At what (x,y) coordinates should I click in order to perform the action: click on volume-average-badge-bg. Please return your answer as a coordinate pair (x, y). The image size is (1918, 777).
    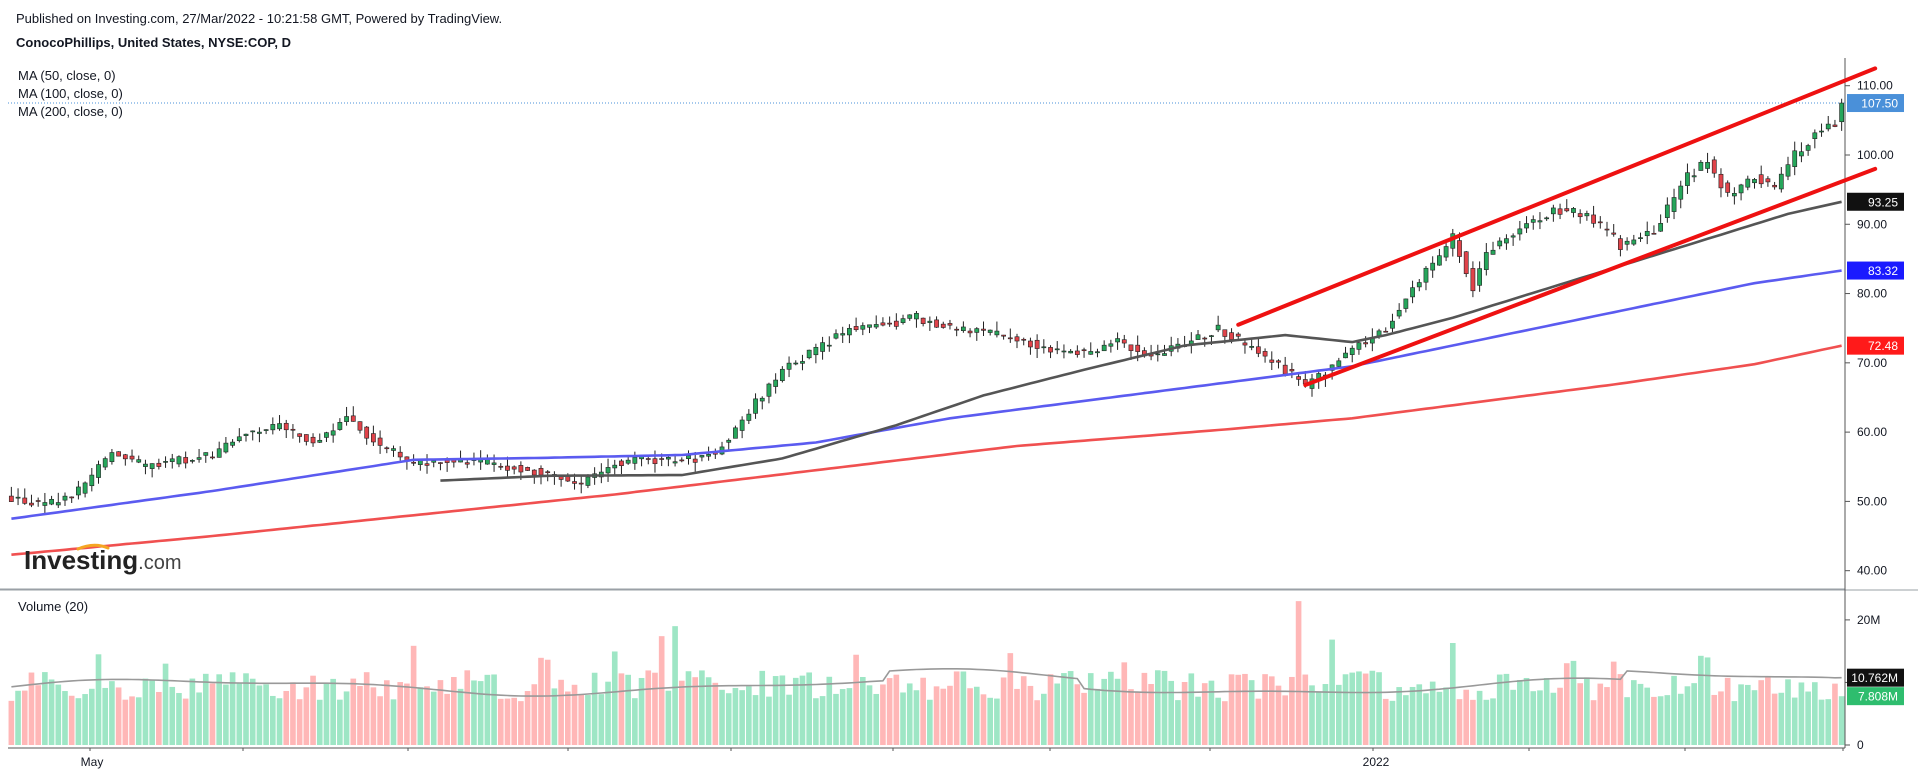
    Looking at the image, I should click on (1875, 677).